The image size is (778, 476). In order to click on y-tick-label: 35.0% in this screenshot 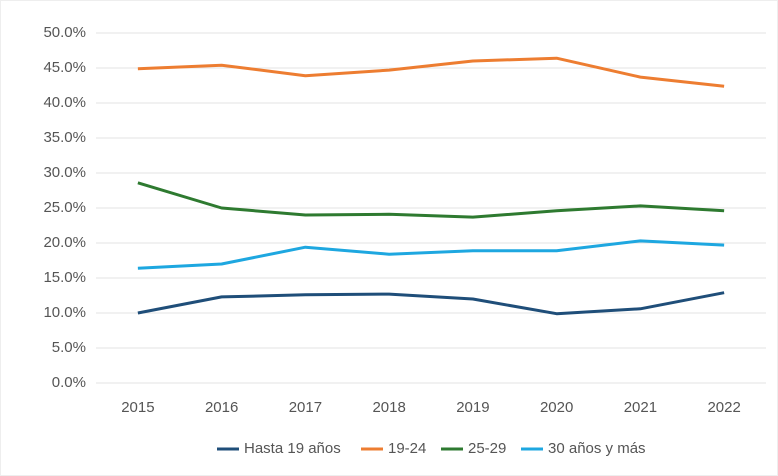, I will do `click(64, 137)`.